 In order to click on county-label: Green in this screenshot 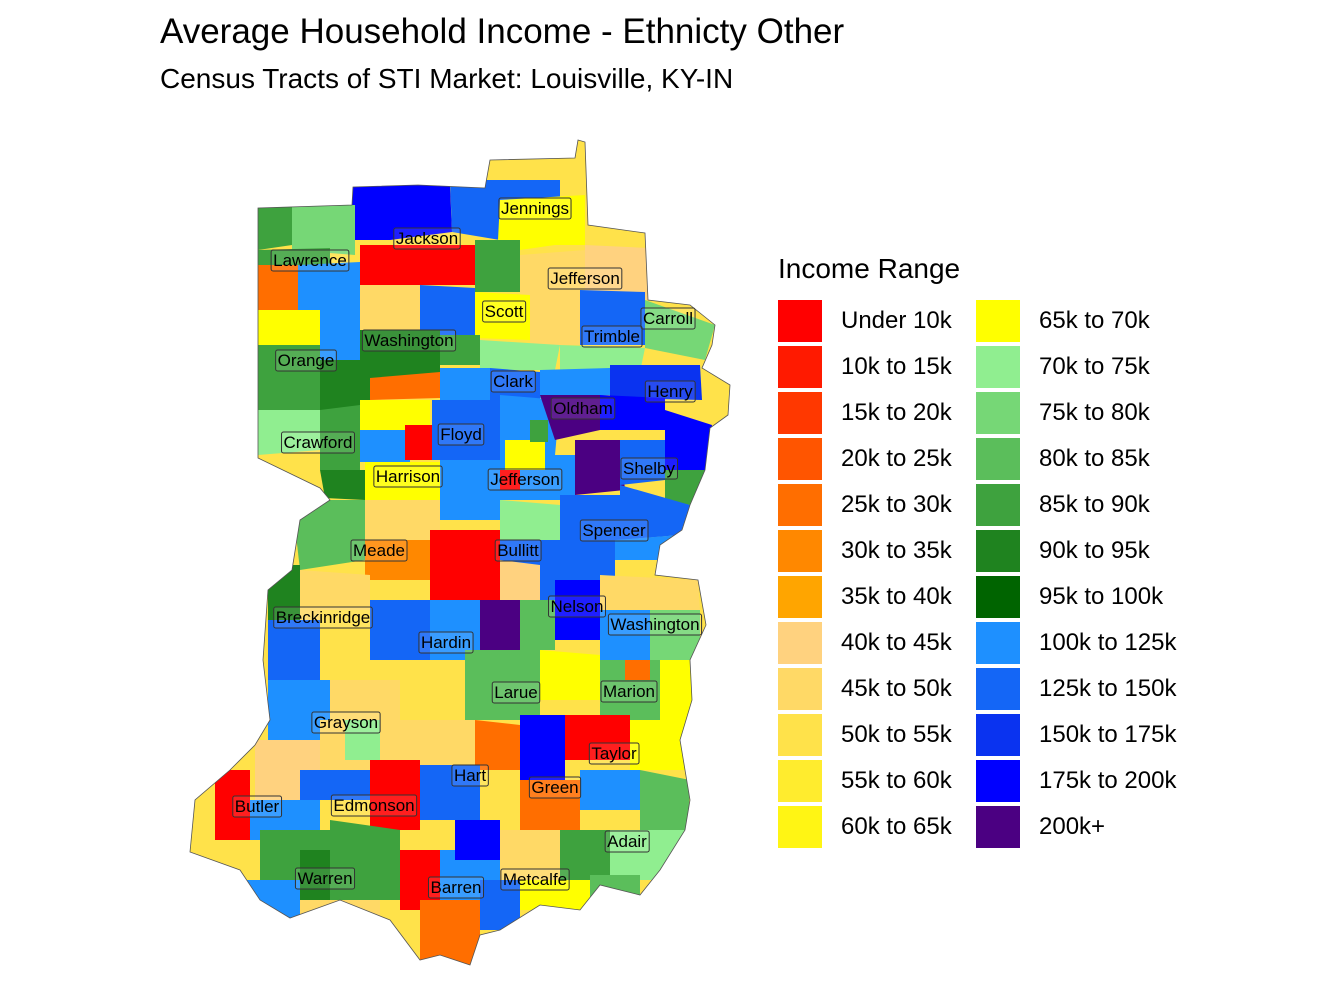, I will do `click(555, 787)`.